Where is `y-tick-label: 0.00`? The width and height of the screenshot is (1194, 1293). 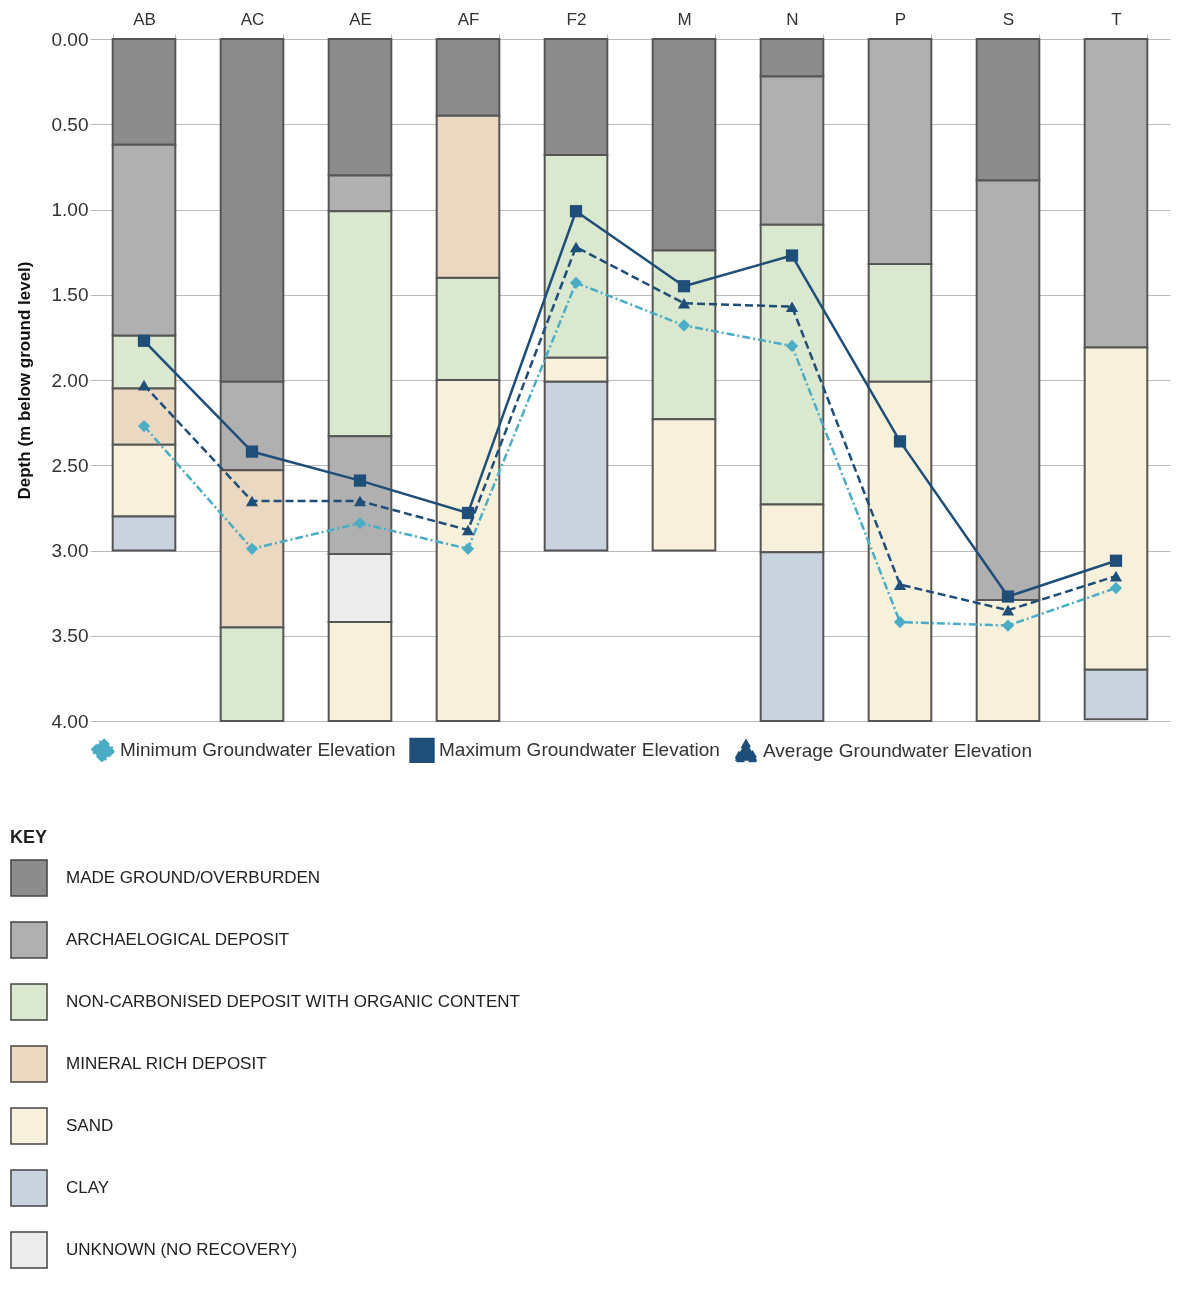 y-tick-label: 0.00 is located at coordinates (70, 39).